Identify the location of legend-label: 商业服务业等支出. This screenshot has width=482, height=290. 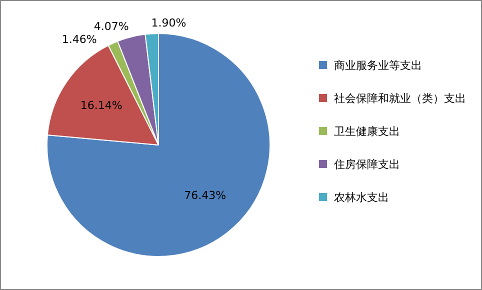
(378, 66).